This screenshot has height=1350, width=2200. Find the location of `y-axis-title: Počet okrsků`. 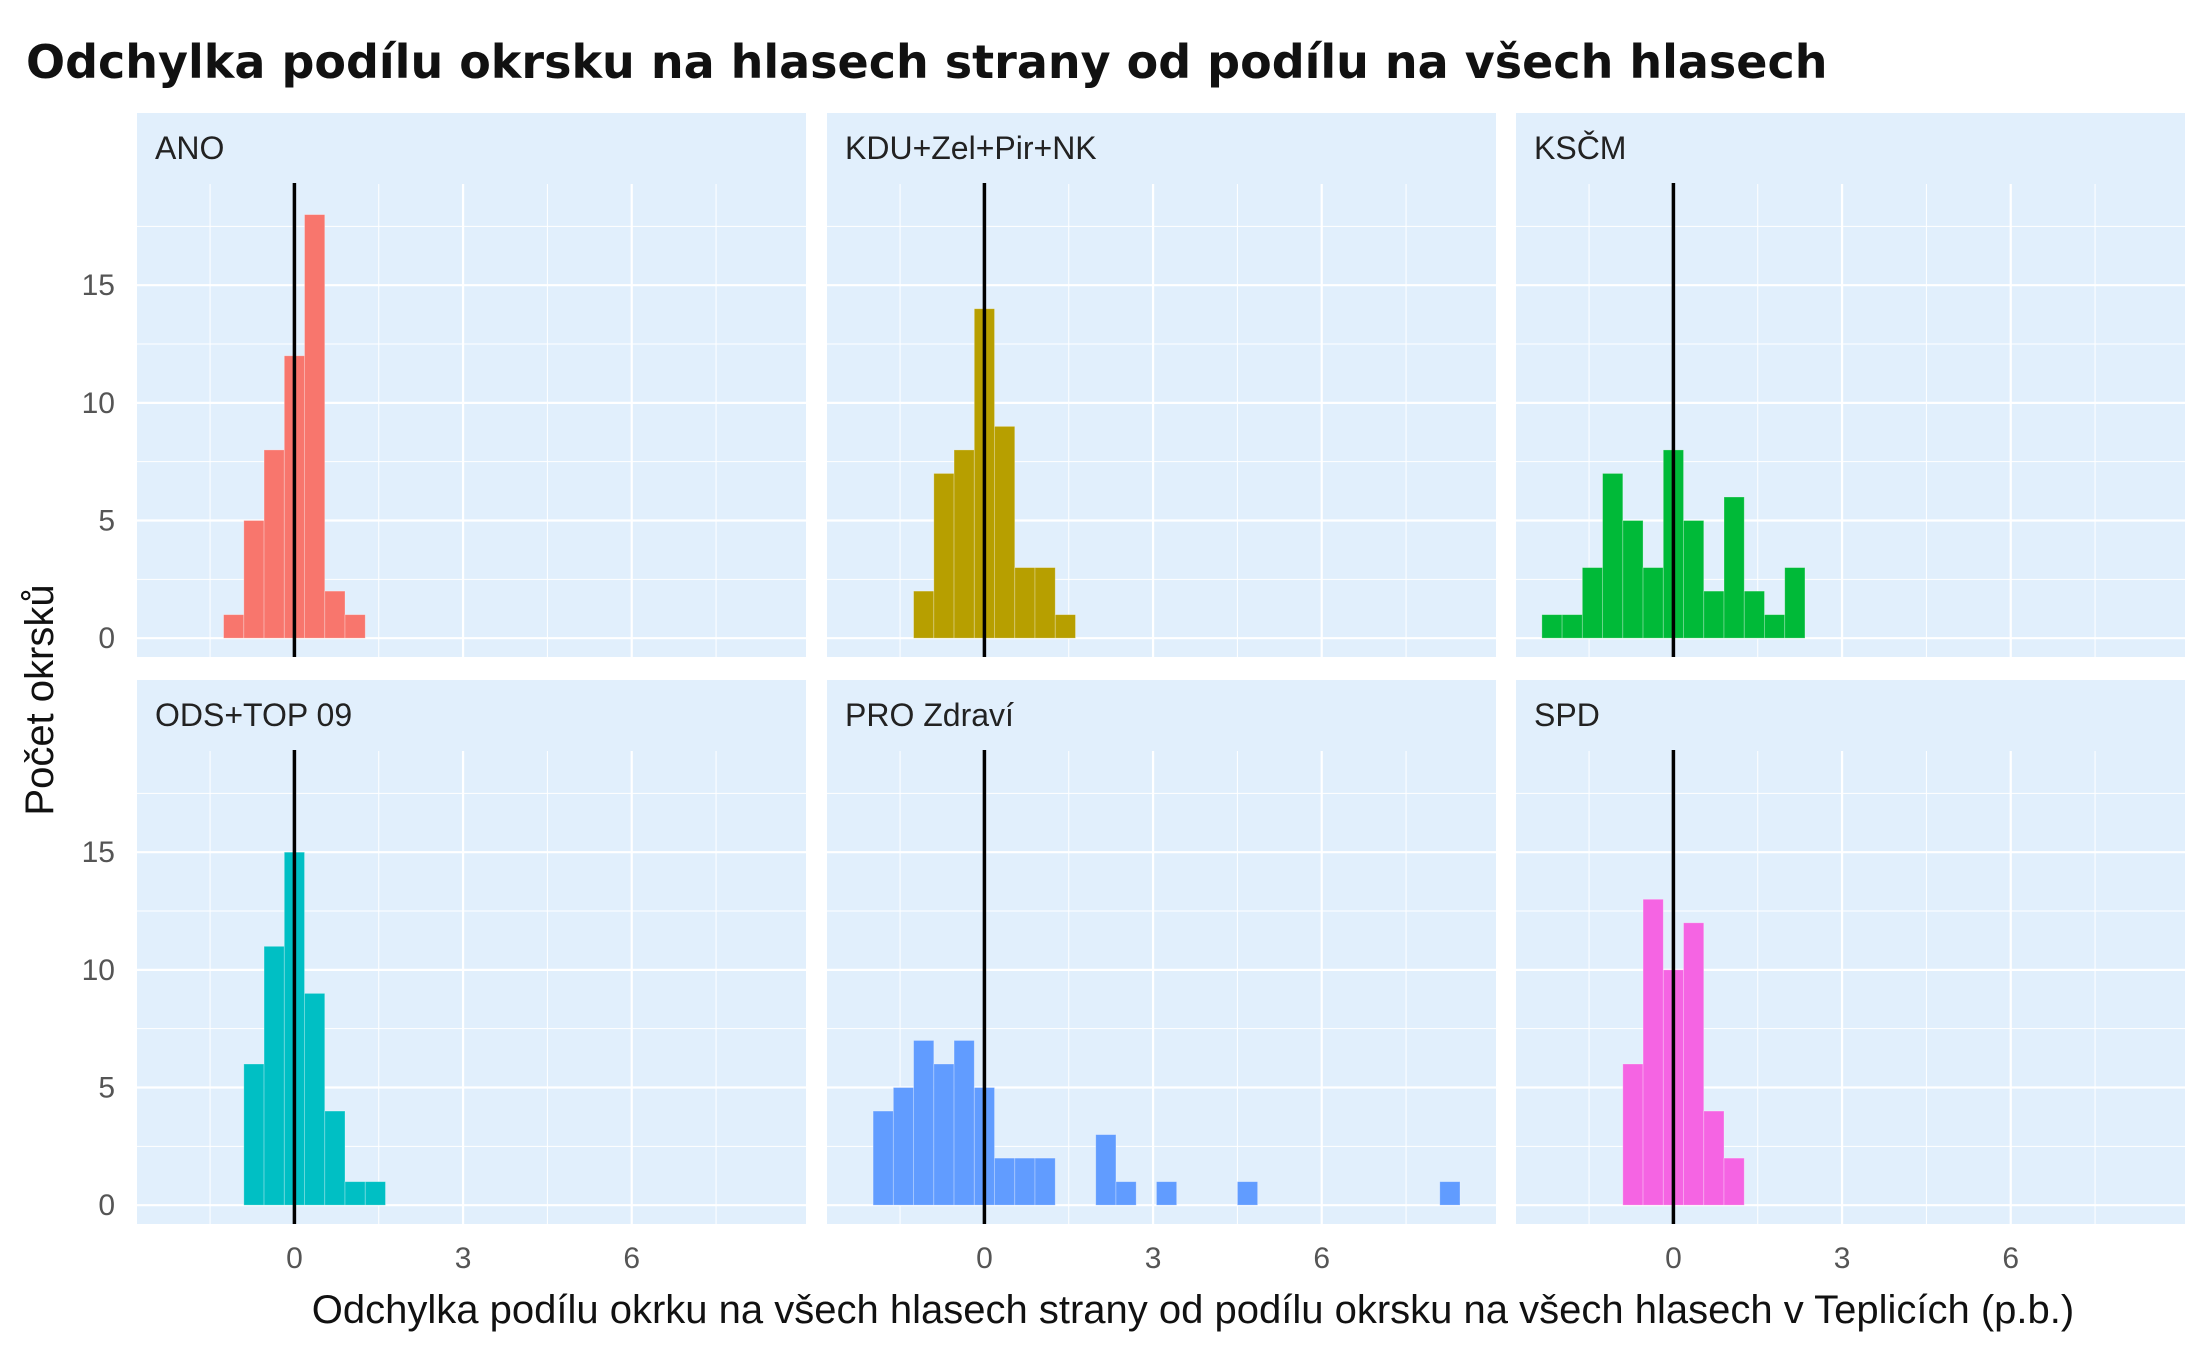

y-axis-title: Počet okrsků is located at coordinates (40, 699).